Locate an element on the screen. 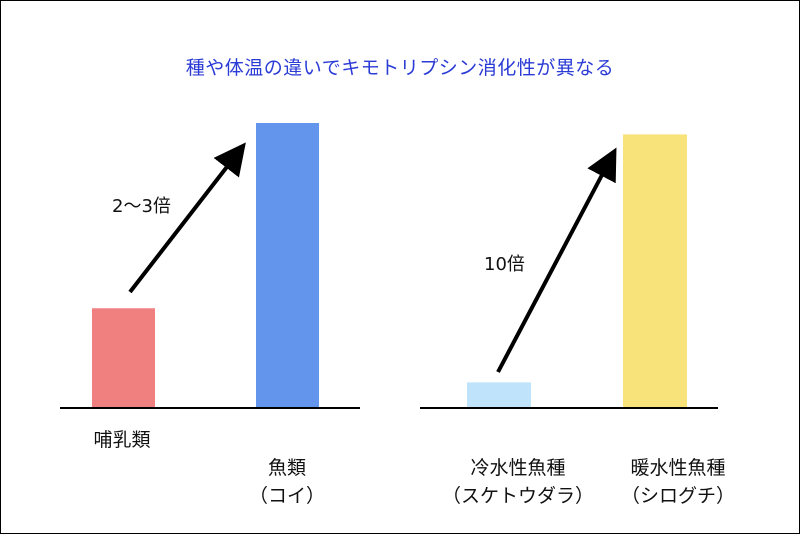 Image resolution: width=800 pixels, height=534 pixels. category-text: 哺乳類 is located at coordinates (122, 440).